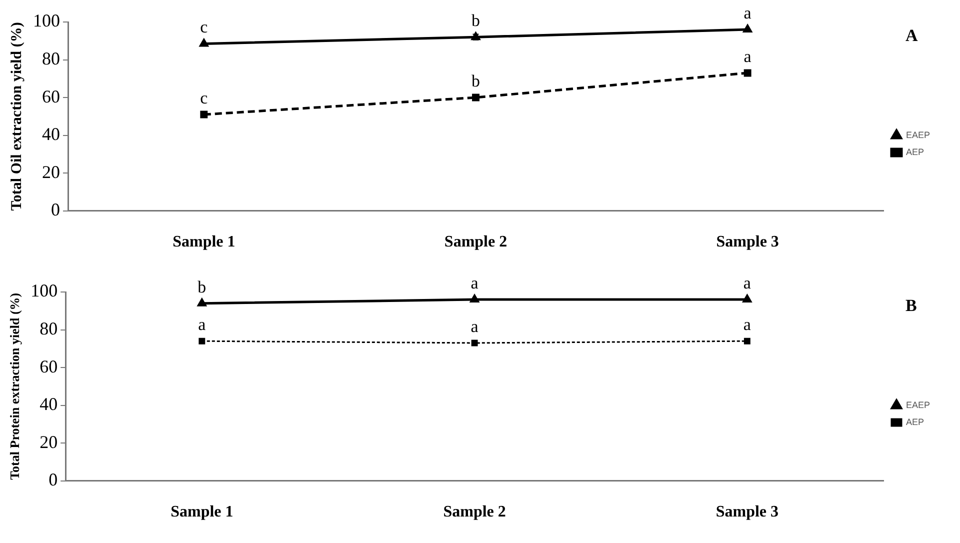 Image resolution: width=960 pixels, height=543 pixels. Describe the element at coordinates (14, 386) in the screenshot. I see `y-axis-title: Total Protein extraction yield (%)` at that location.